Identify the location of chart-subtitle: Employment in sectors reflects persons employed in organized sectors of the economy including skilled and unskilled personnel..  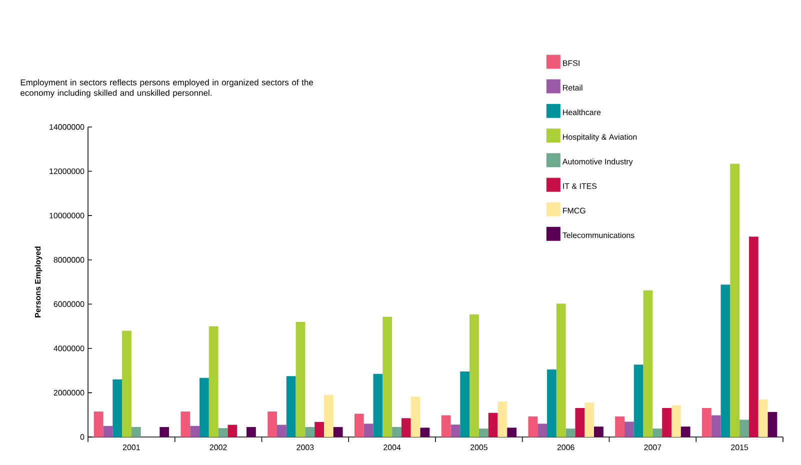
(166, 88).